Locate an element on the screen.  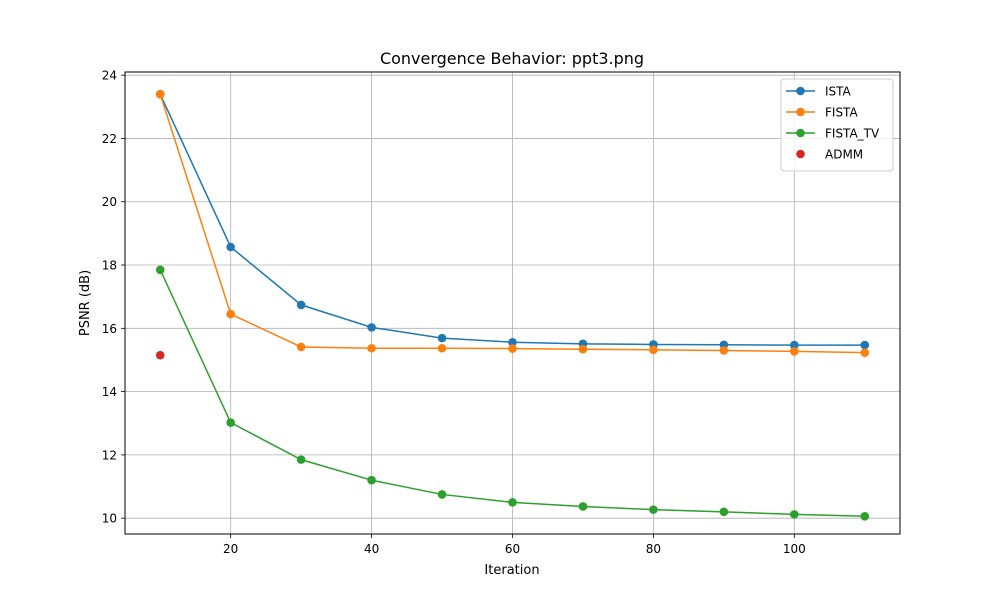
chart-title: Convergence Behavior: ppt3.png is located at coordinates (512, 58).